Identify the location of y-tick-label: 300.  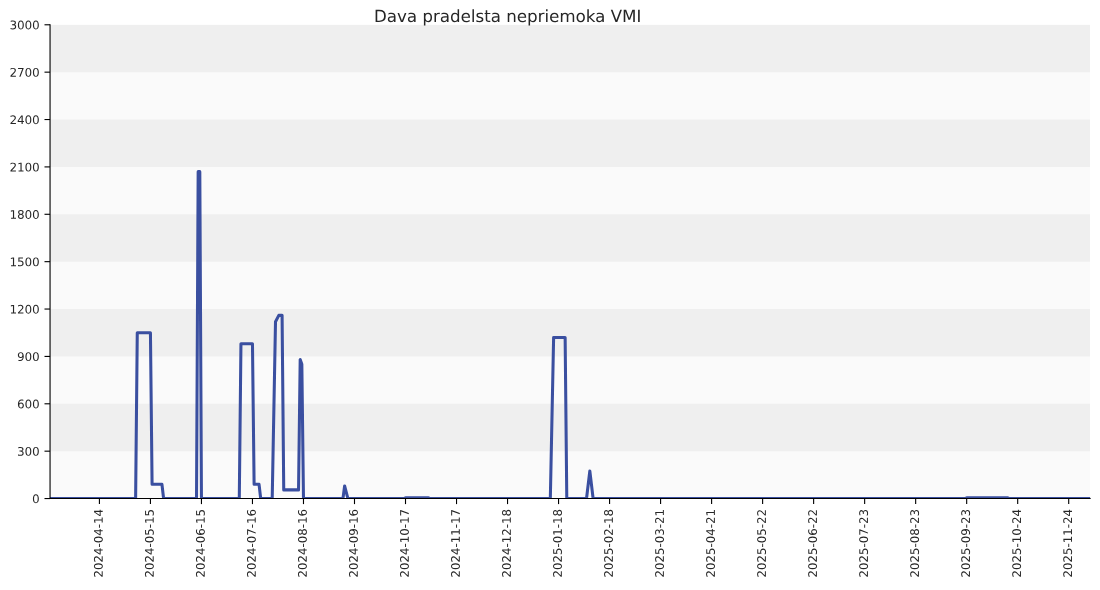
(28, 451).